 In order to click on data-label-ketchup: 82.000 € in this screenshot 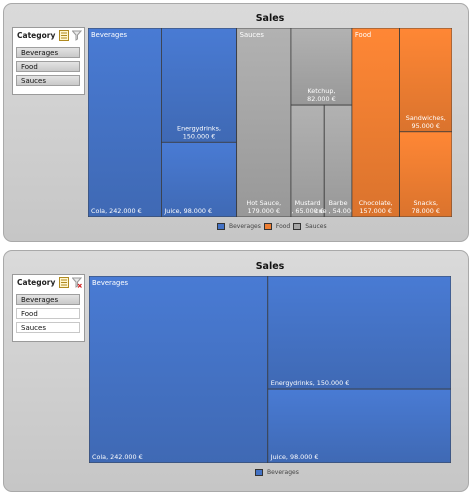, I will do `click(321, 99)`.